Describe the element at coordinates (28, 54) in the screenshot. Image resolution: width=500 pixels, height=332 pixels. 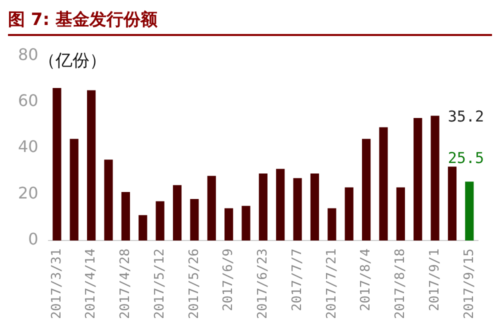
I see `y-tick-label: 80` at that location.